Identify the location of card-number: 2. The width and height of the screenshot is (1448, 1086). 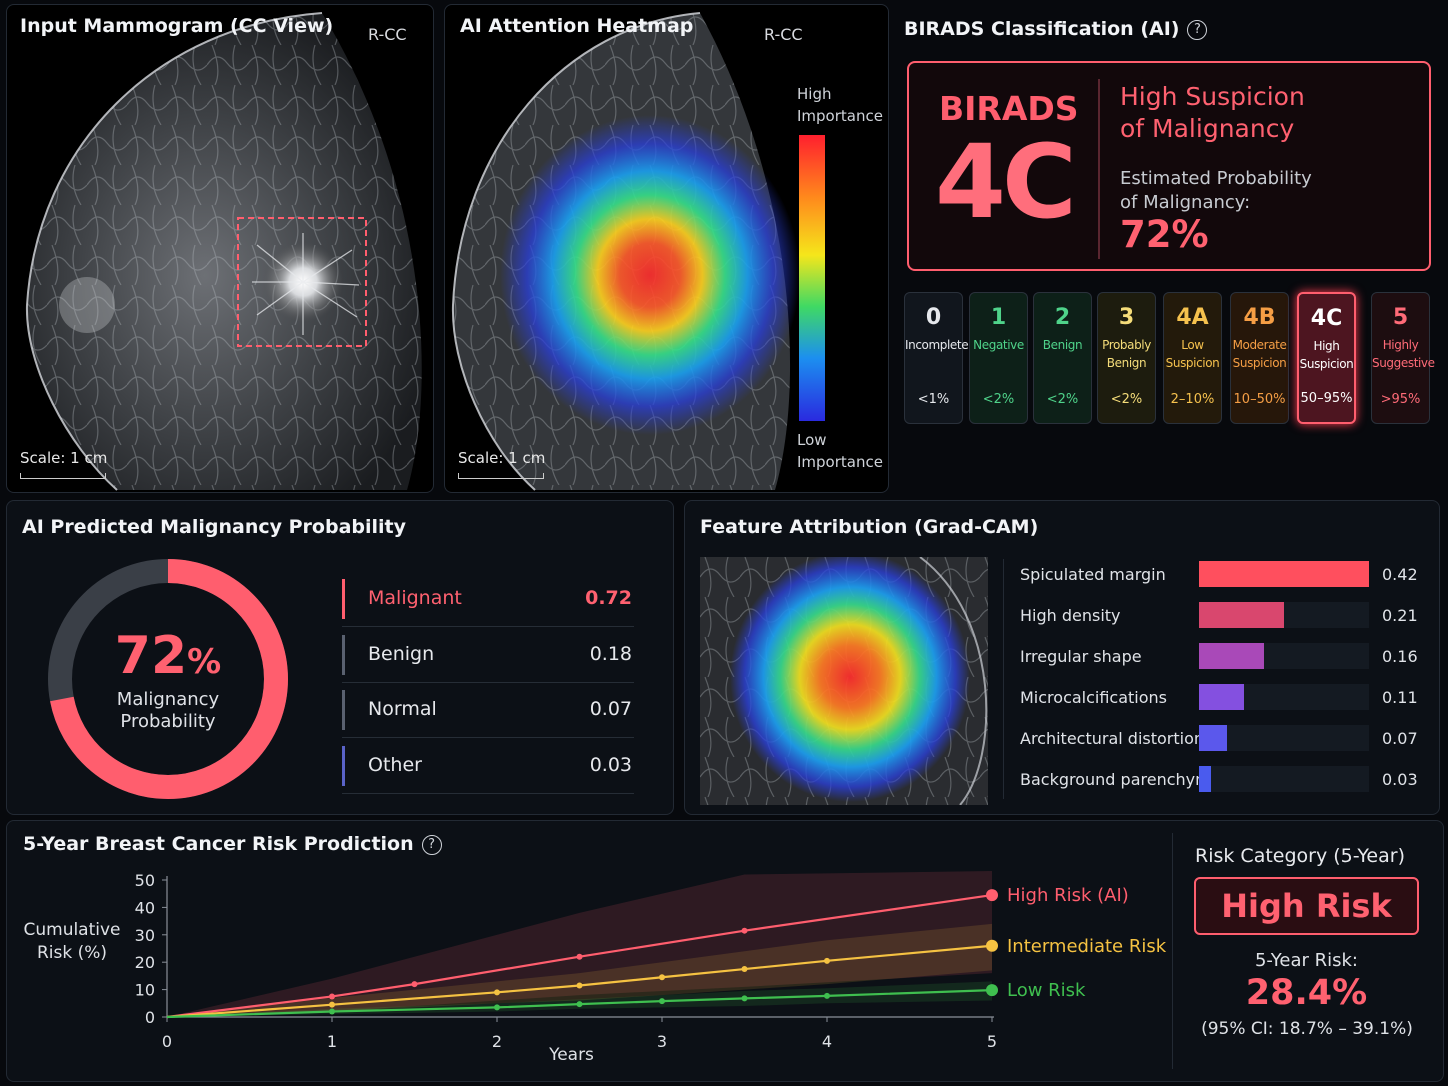
(1062, 317).